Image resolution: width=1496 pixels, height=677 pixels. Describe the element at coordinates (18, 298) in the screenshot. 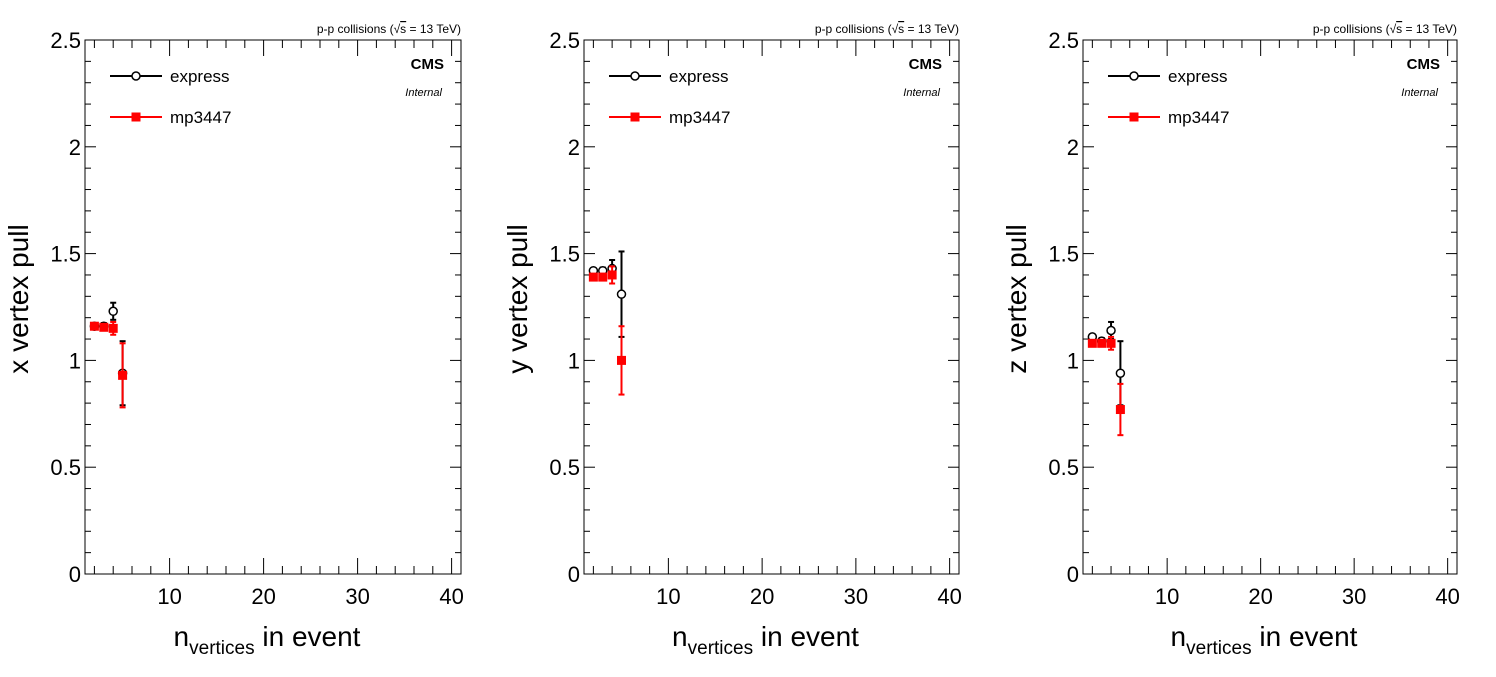

I see `y-axis-title: x vertex pull` at that location.